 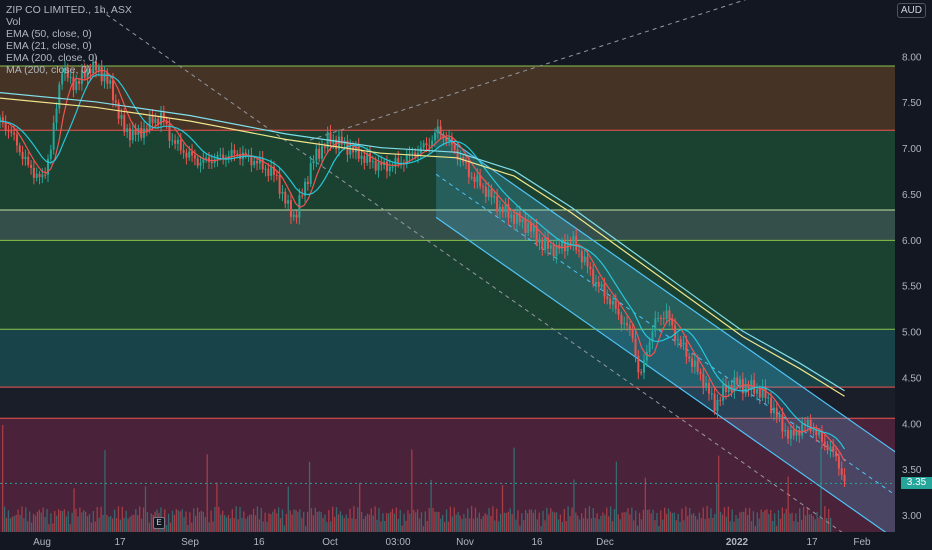 I want to click on legend-ema200: EMA (200, close, 0), so click(x=52, y=58).